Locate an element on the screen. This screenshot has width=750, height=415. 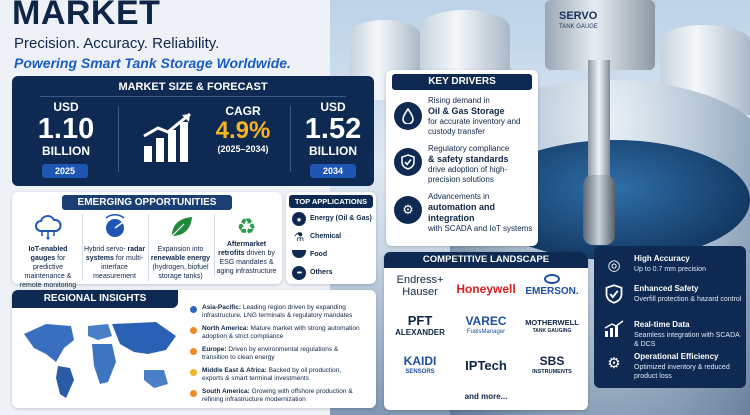
end-value: 1.52 is located at coordinates (333, 129).